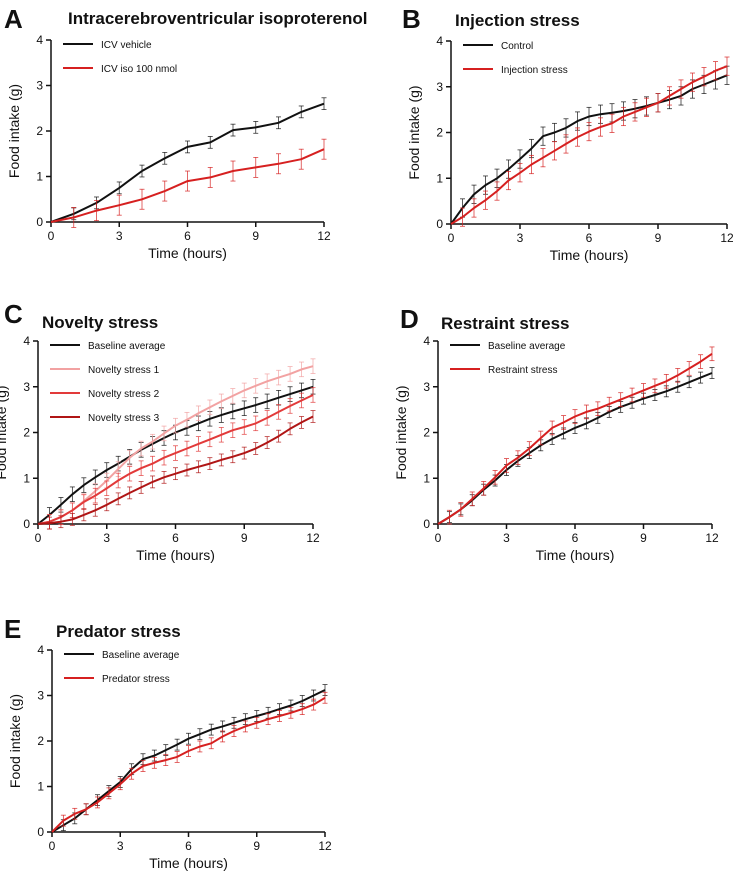 This screenshot has height=878, width=733. Describe the element at coordinates (139, 69) in the screenshot. I see `legend-label: ICV iso 100 nmol` at that location.